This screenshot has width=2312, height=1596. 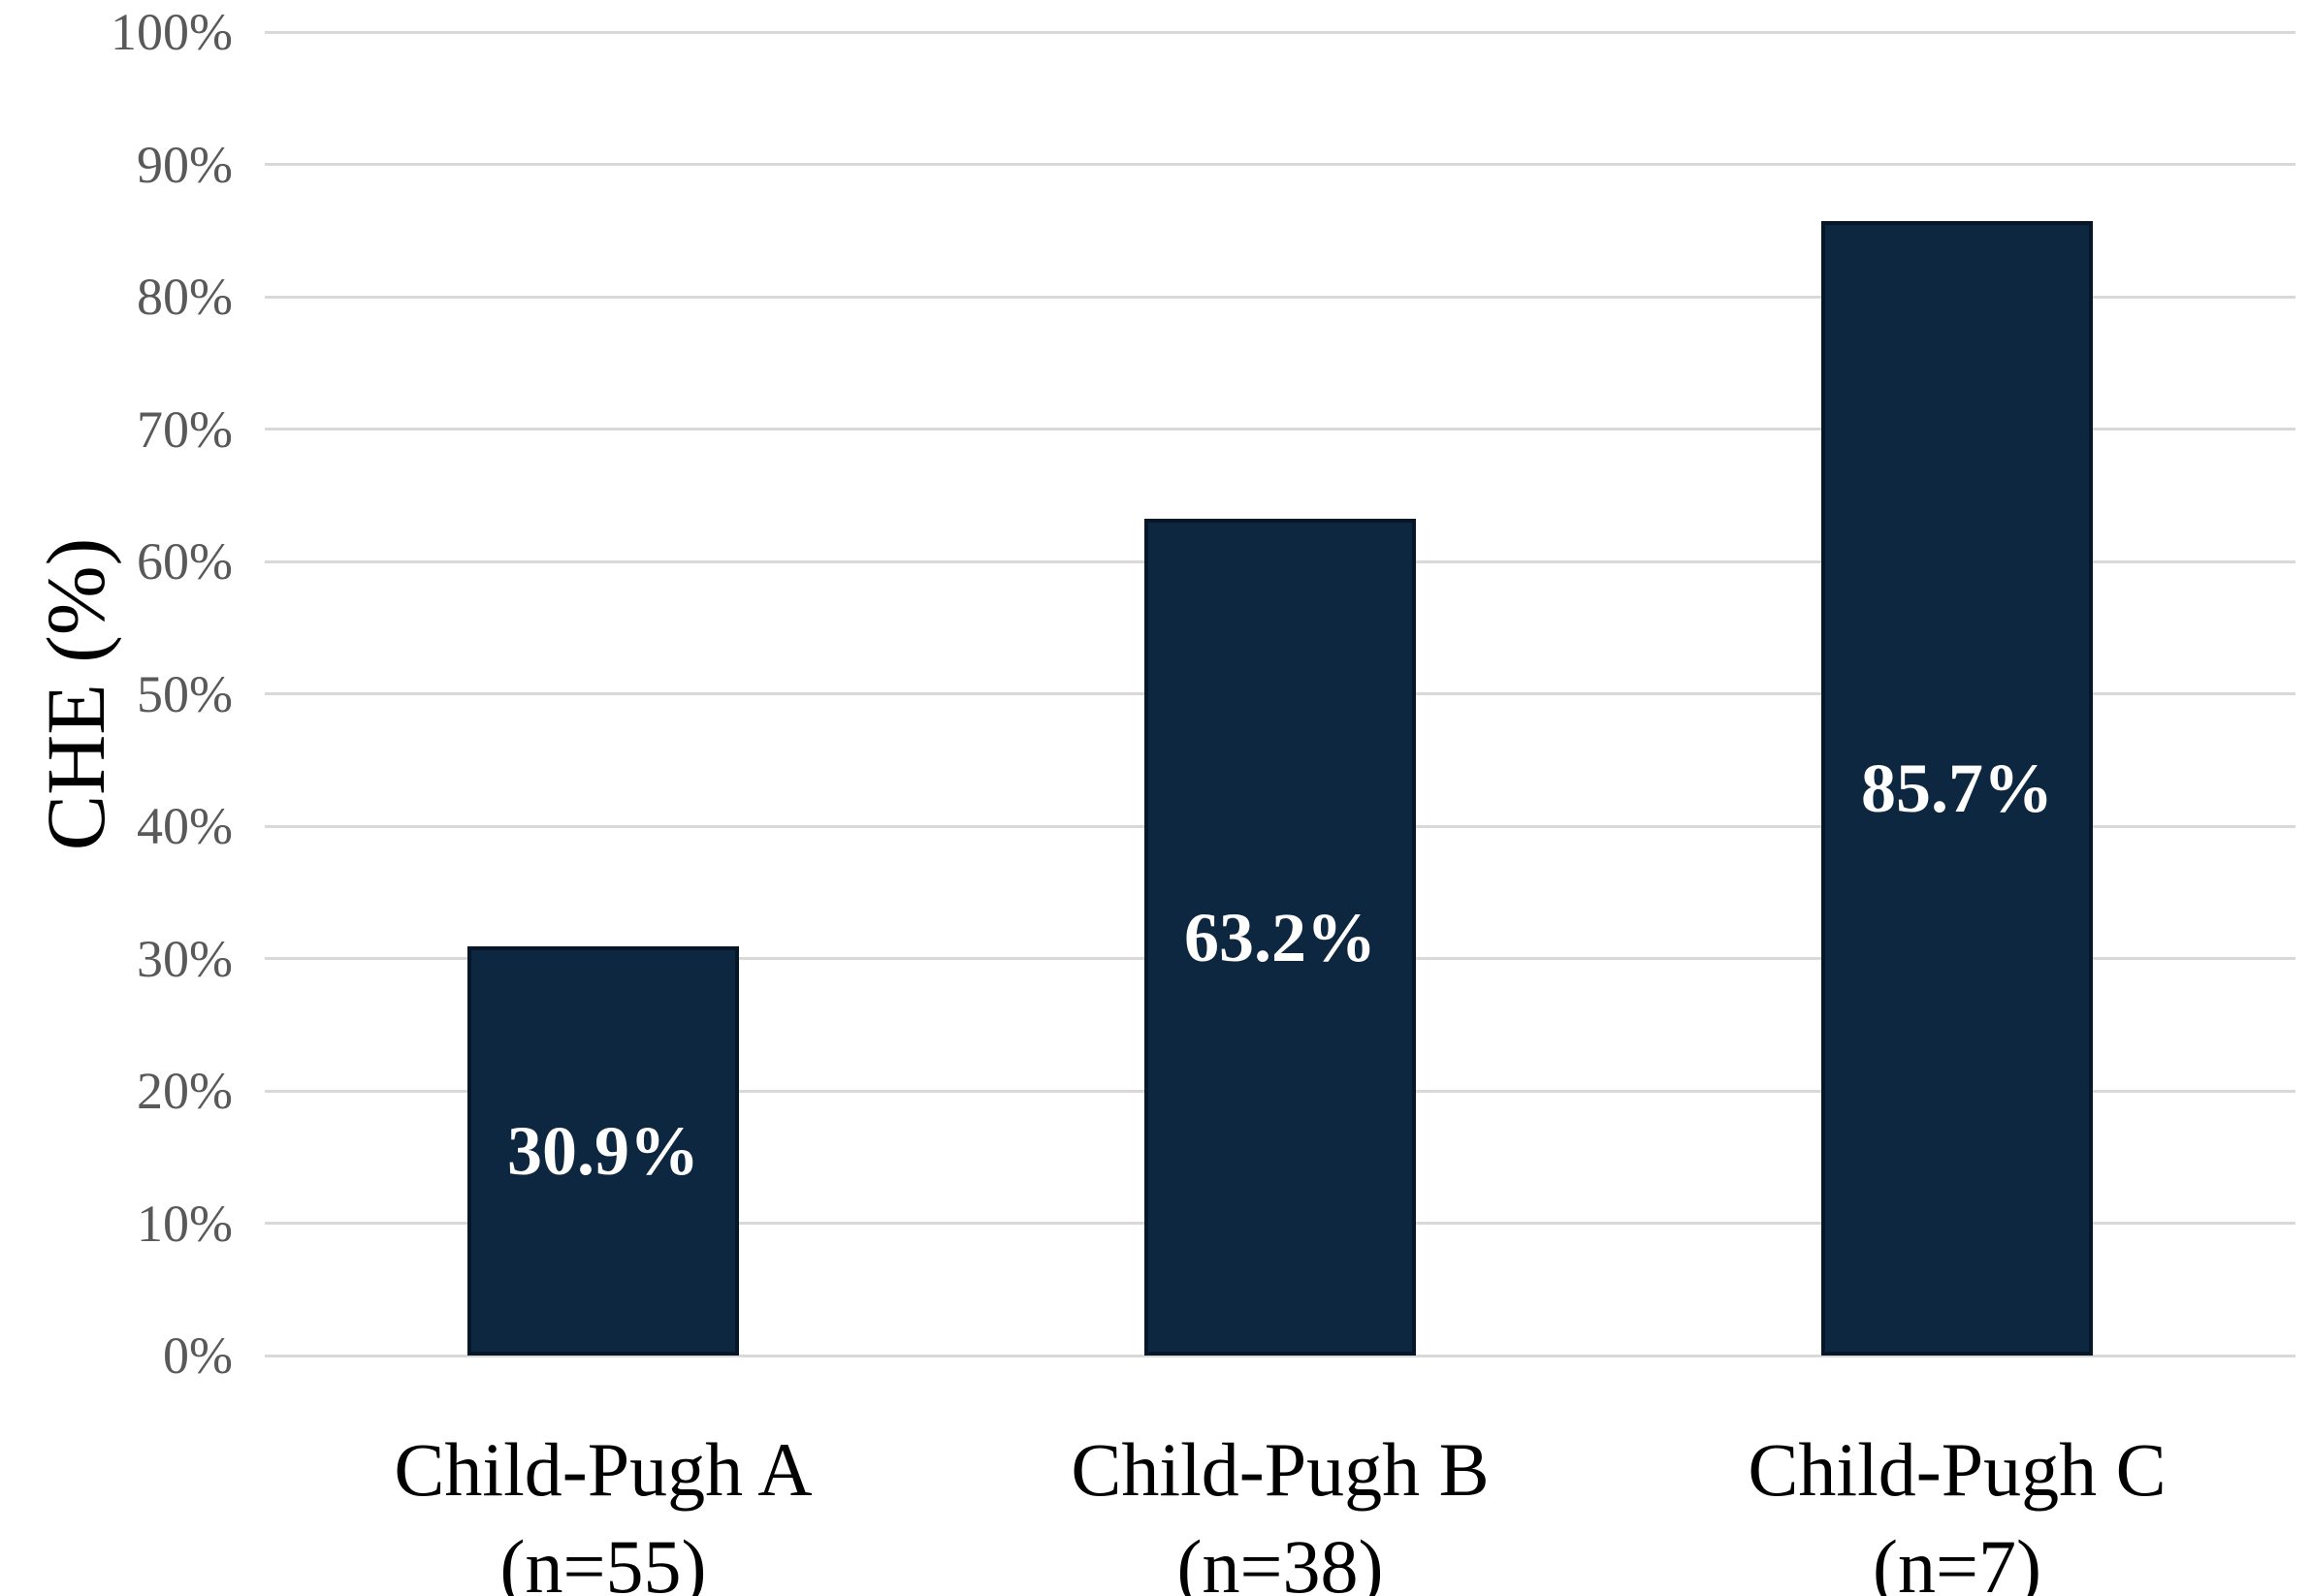 What do you see at coordinates (1957, 1469) in the screenshot?
I see `category-name: Child-Pugh C` at bounding box center [1957, 1469].